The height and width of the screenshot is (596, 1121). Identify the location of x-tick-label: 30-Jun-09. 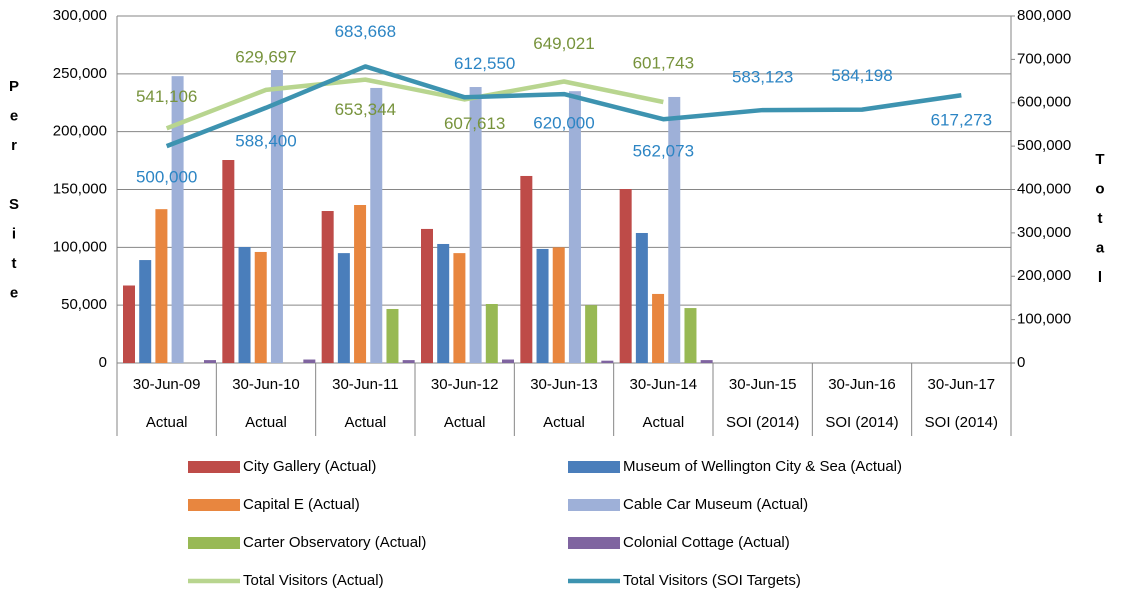
(167, 384).